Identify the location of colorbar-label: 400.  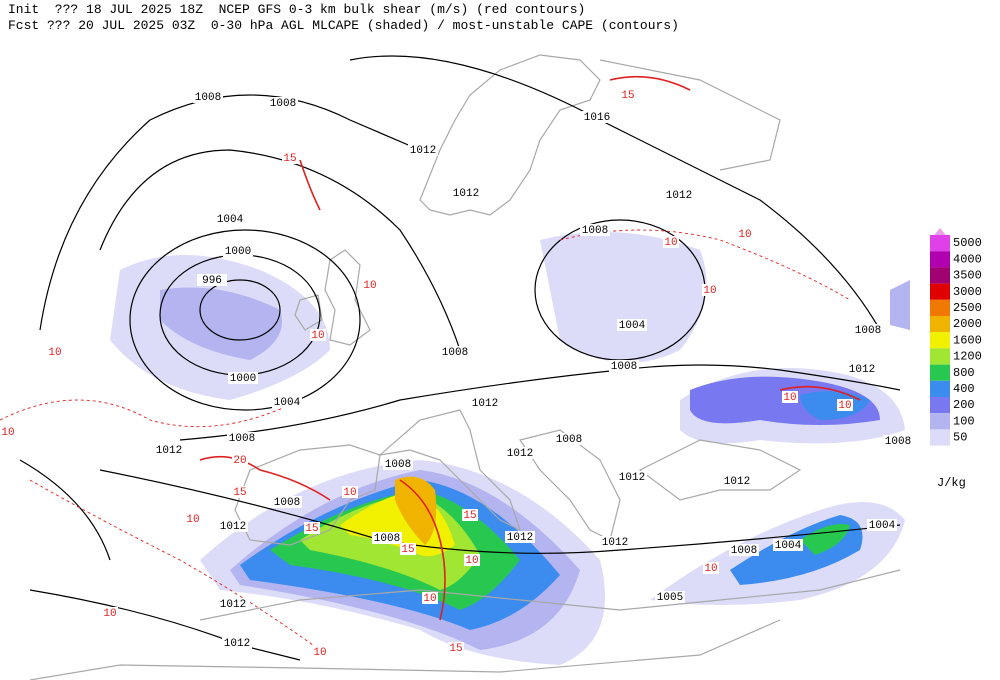
(964, 389).